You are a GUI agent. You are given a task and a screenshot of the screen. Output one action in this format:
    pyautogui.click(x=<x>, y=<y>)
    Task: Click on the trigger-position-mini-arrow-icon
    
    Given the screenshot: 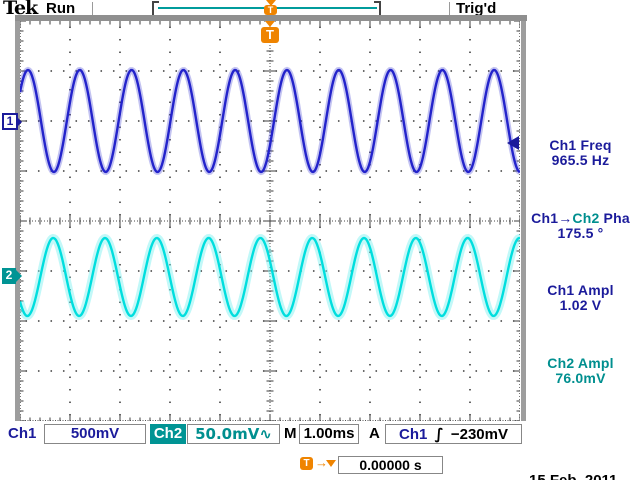 What is the action you would take?
    pyautogui.click(x=271, y=3)
    